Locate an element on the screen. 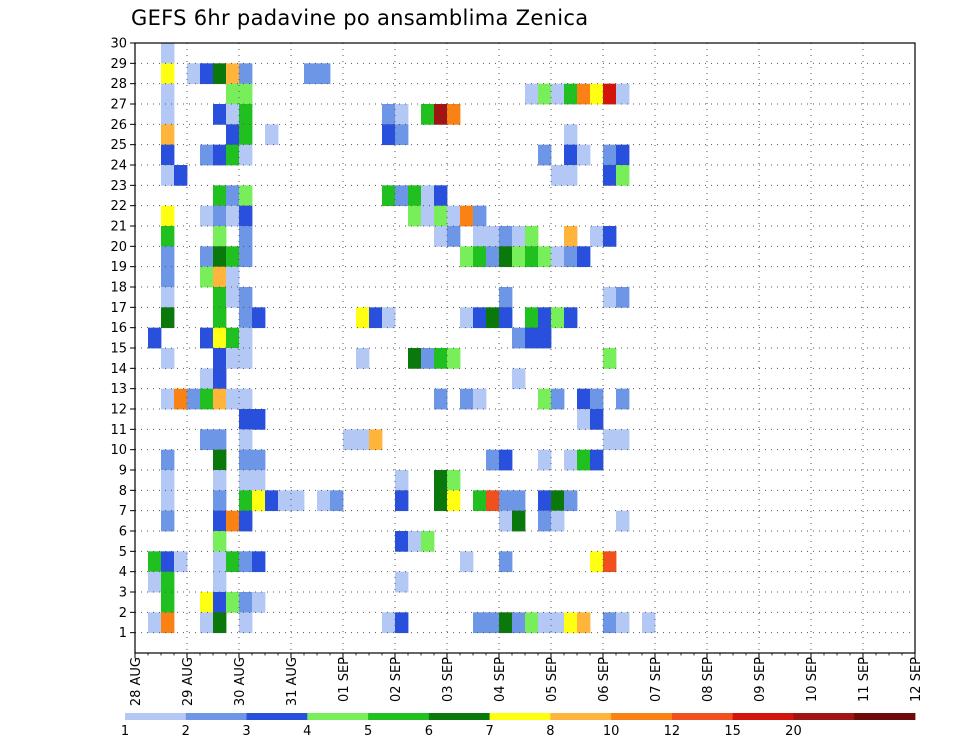  y-tick-label: 26 is located at coordinates (118, 125).